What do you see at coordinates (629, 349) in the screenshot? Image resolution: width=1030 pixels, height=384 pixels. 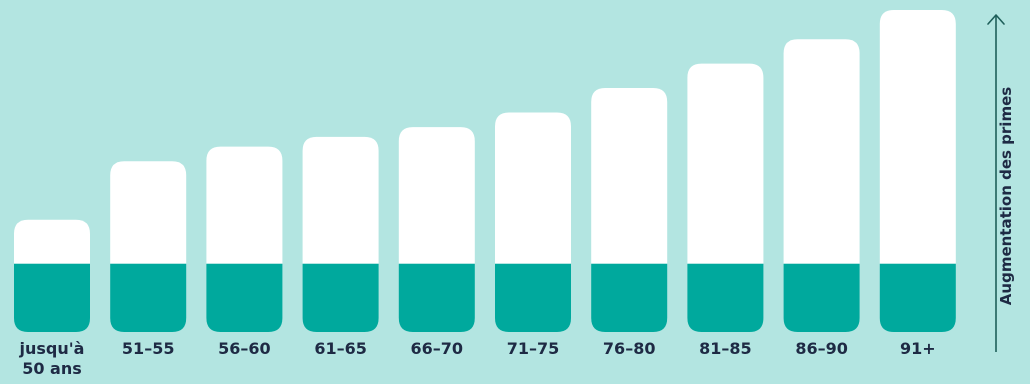 I see `category-label: 76–80` at bounding box center [629, 349].